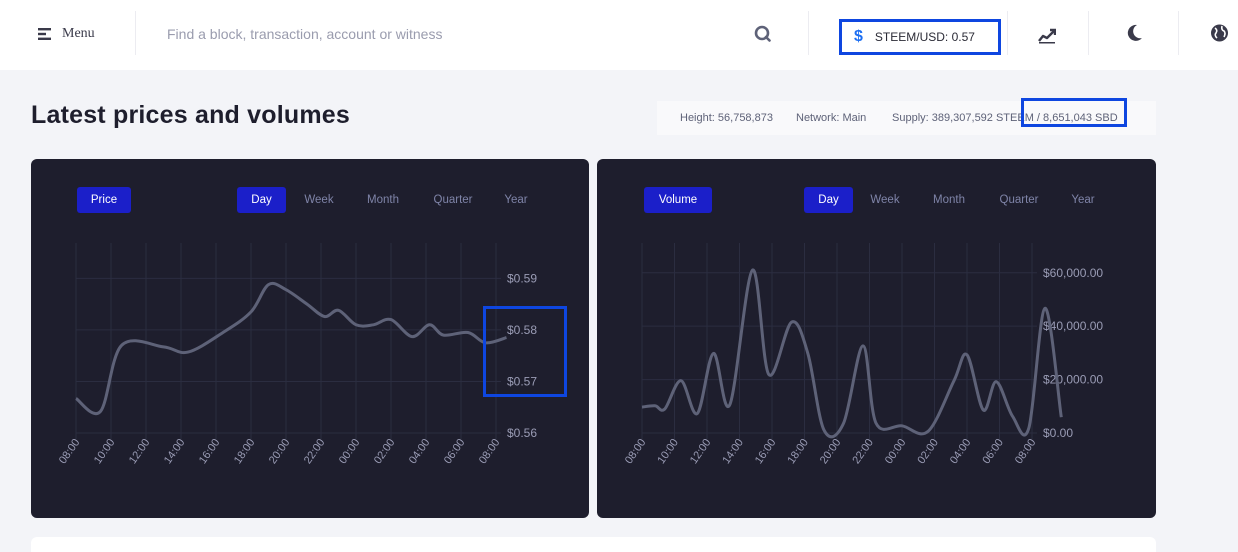  What do you see at coordinates (522, 381) in the screenshot?
I see `y-tick-label: $0.57` at bounding box center [522, 381].